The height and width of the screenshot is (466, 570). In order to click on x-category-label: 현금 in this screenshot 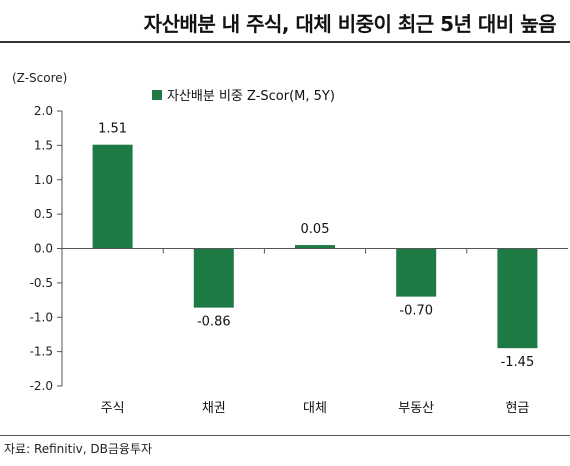, I will do `click(517, 408)`.